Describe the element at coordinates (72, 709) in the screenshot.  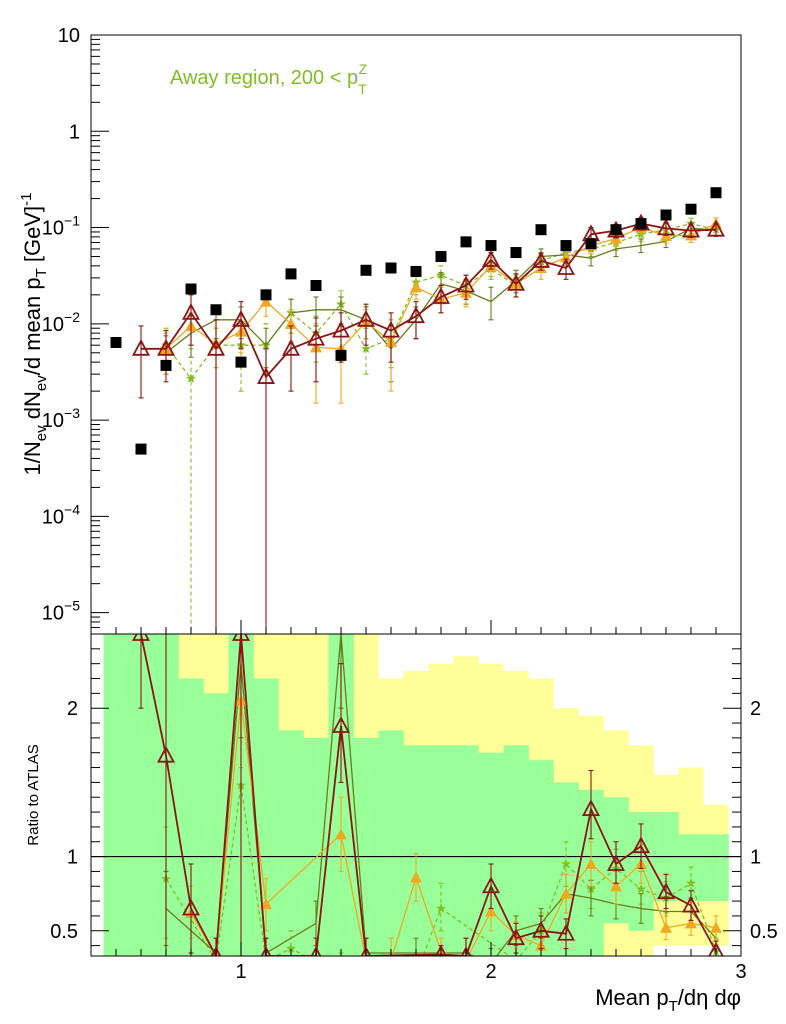
I see `ratio-y-tick-label: 2` at that location.